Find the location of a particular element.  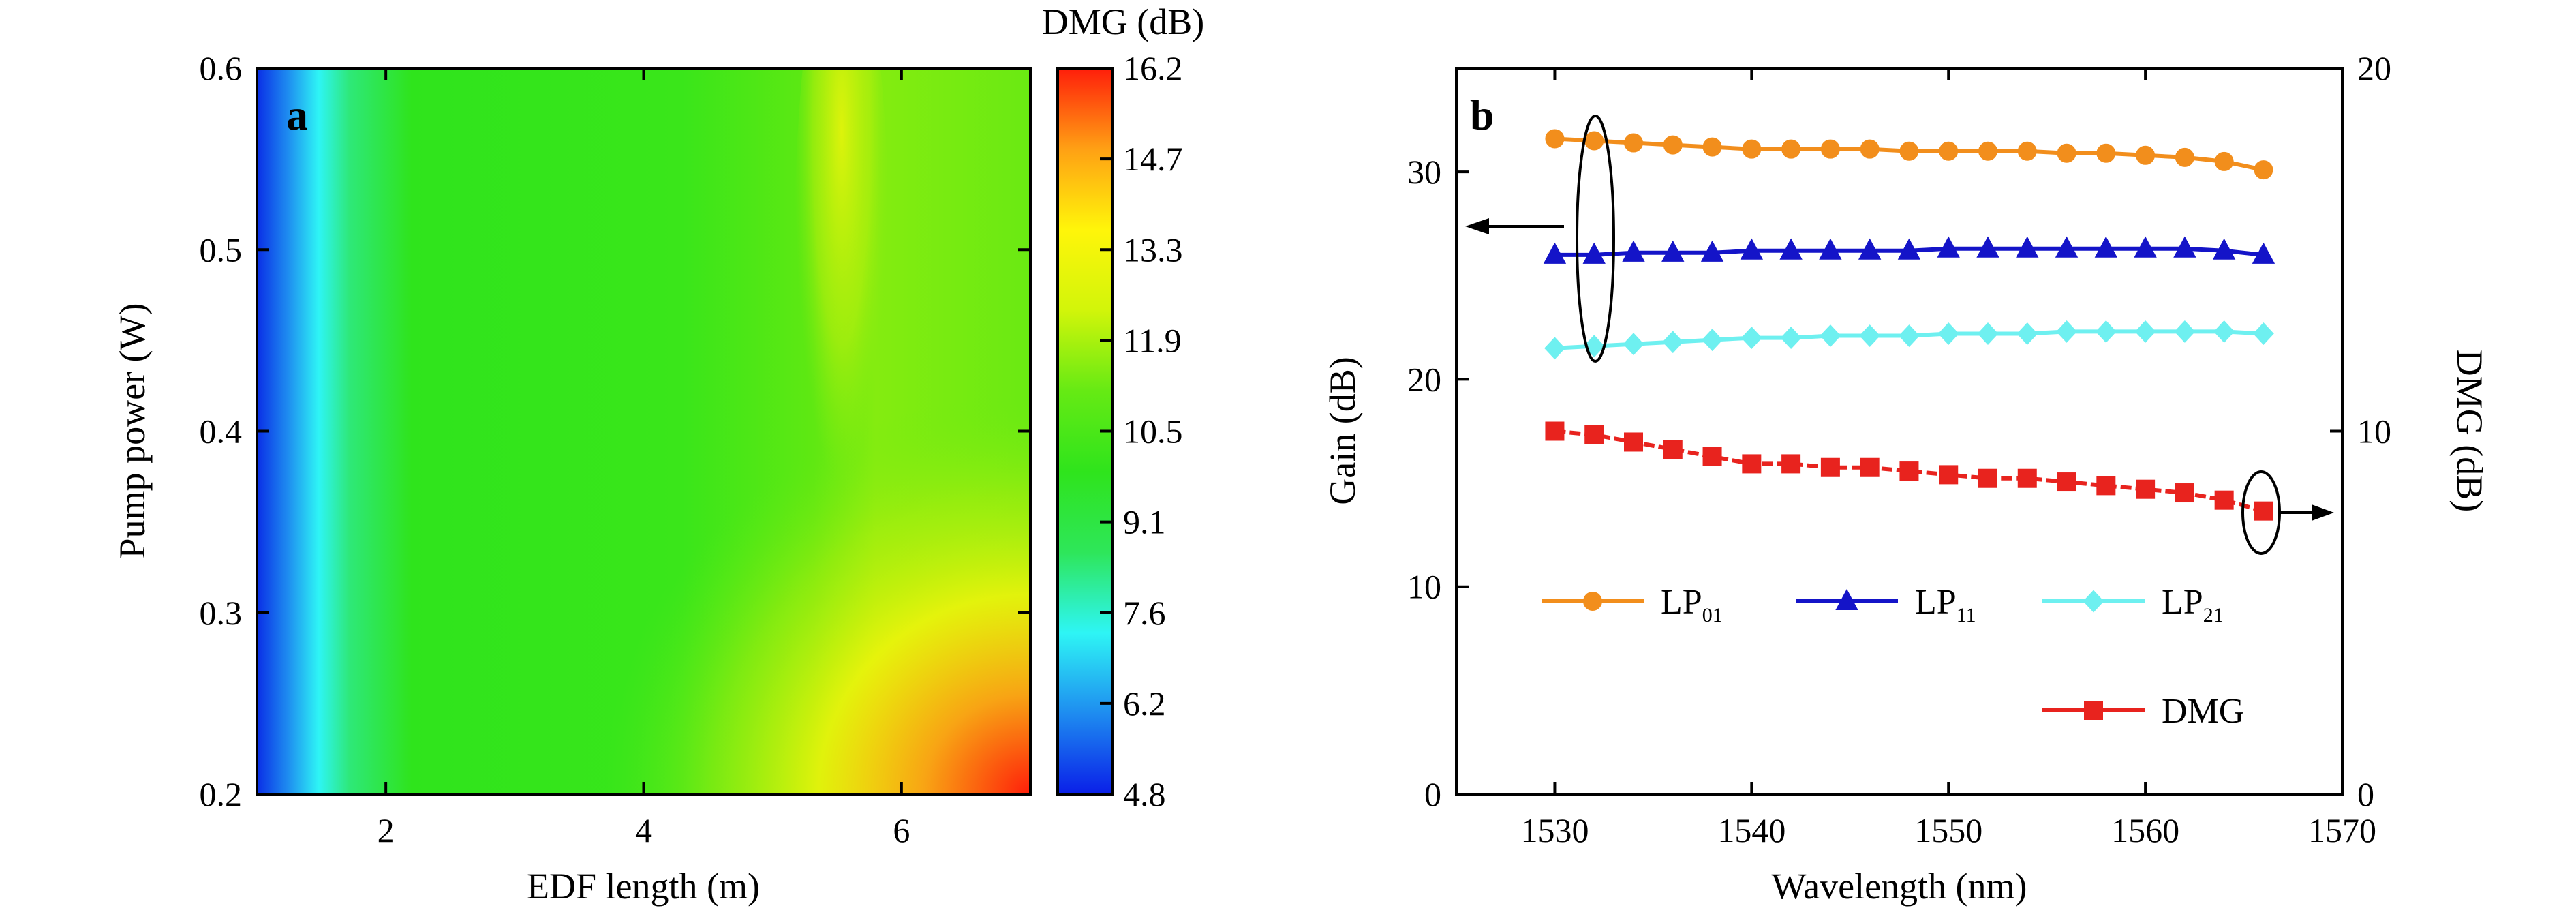

dmg-y-tick-label: 10 is located at coordinates (2374, 431).